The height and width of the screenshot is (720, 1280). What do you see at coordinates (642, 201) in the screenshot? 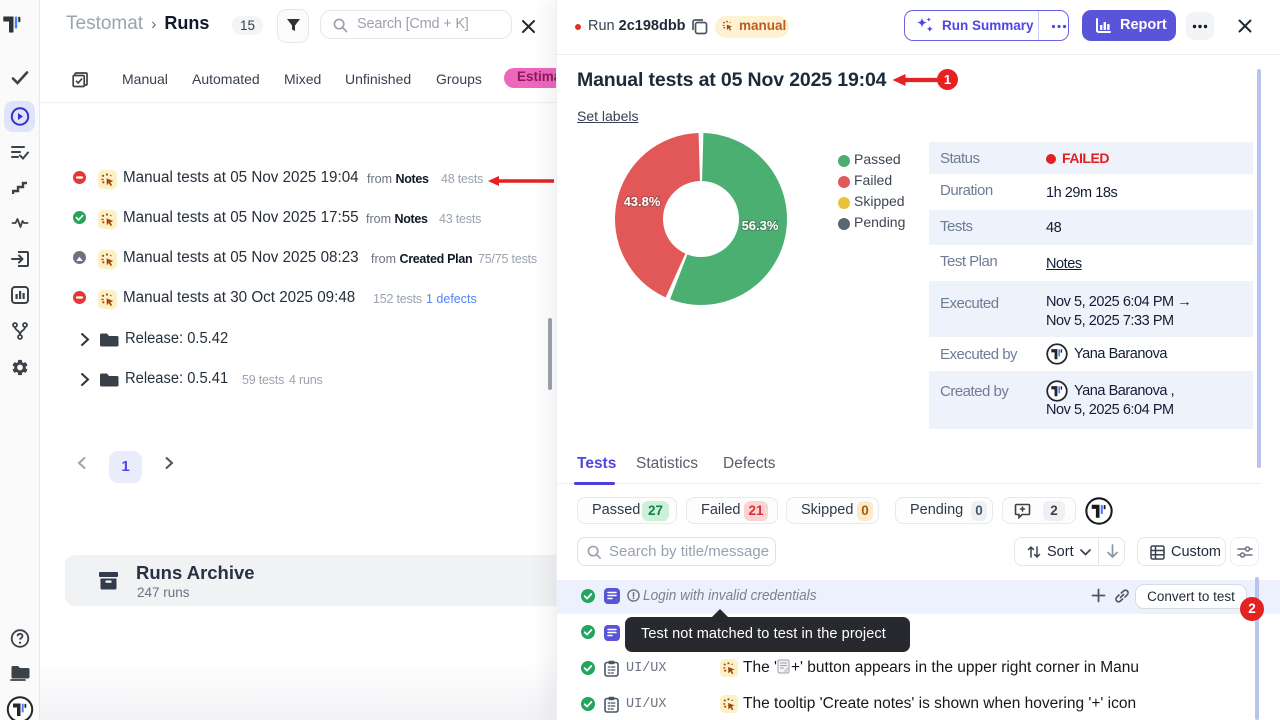
I see `svg-text: 43.8%` at bounding box center [642, 201].